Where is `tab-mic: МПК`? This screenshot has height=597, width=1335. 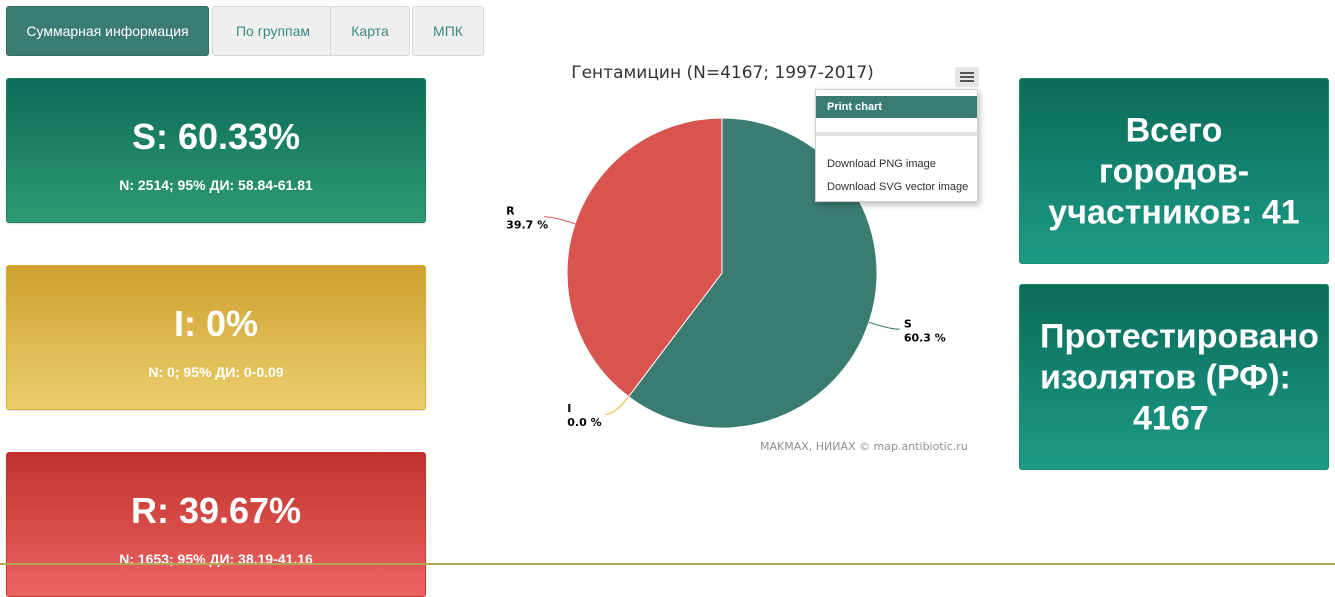
tab-mic: МПК is located at coordinates (448, 31).